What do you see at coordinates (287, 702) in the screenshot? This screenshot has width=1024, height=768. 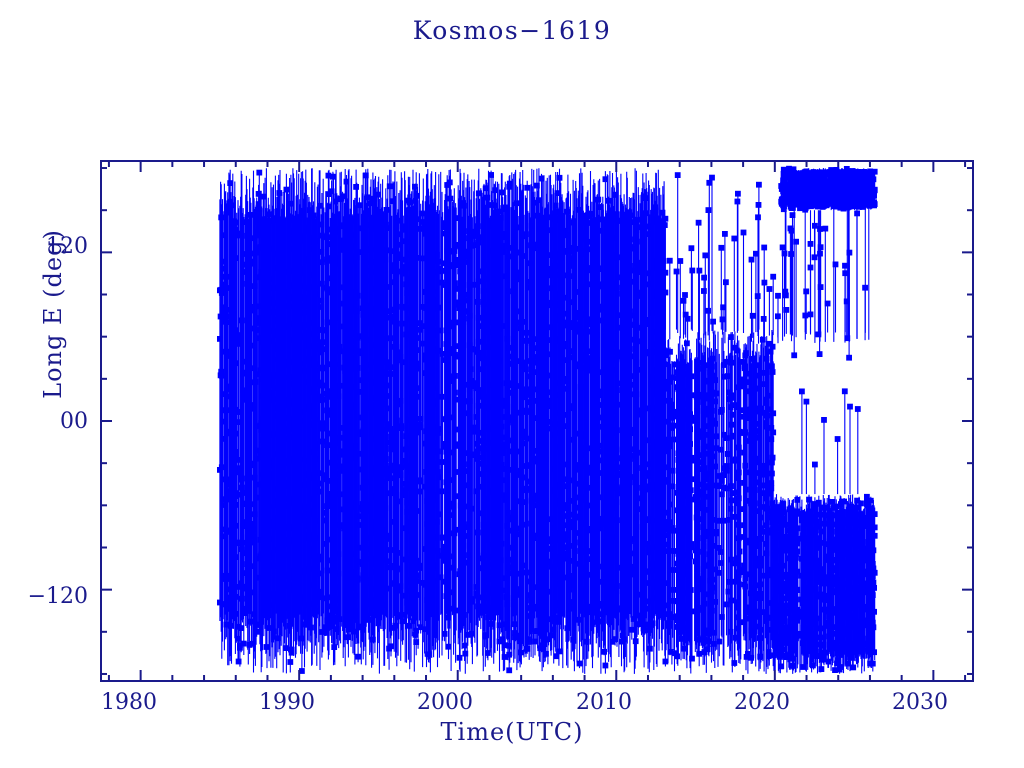 I see `x-tick-label-1990: 1990` at bounding box center [287, 702].